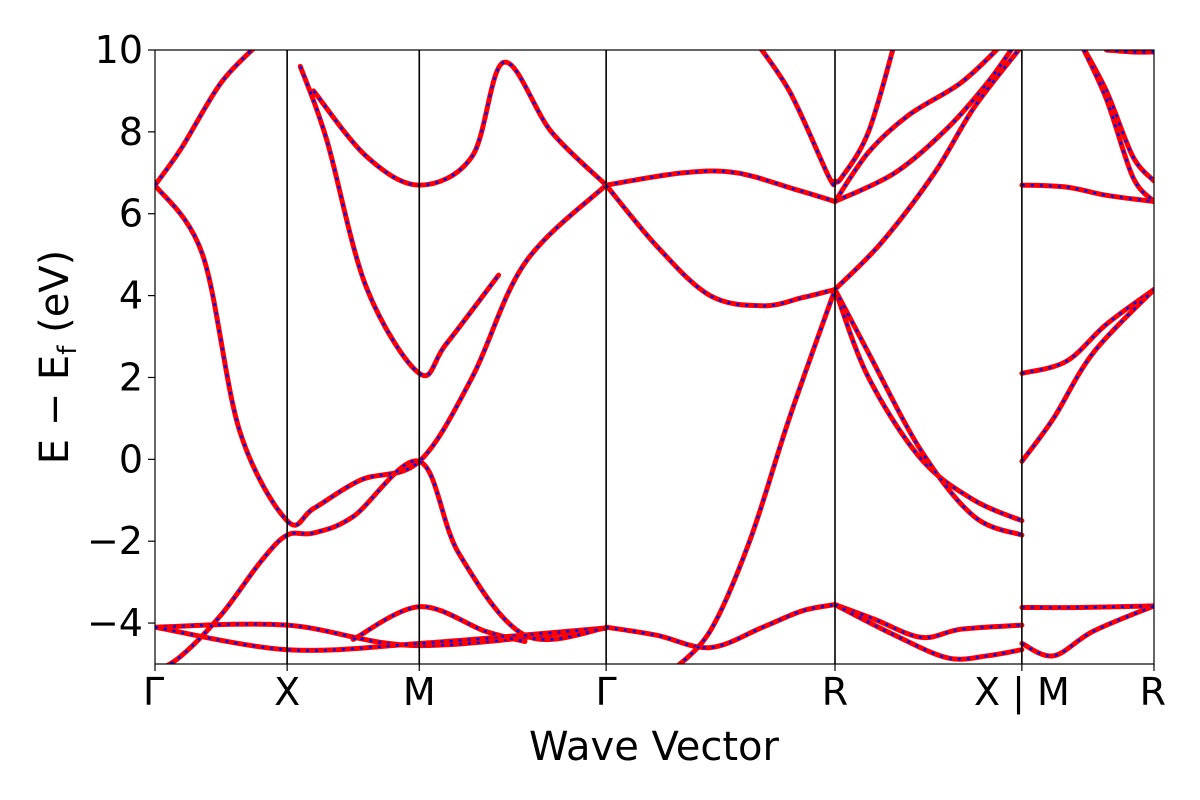 Image resolution: width=1200 pixels, height=800 pixels. Describe the element at coordinates (1086, 607) in the screenshot. I see `band-24-solid` at that location.